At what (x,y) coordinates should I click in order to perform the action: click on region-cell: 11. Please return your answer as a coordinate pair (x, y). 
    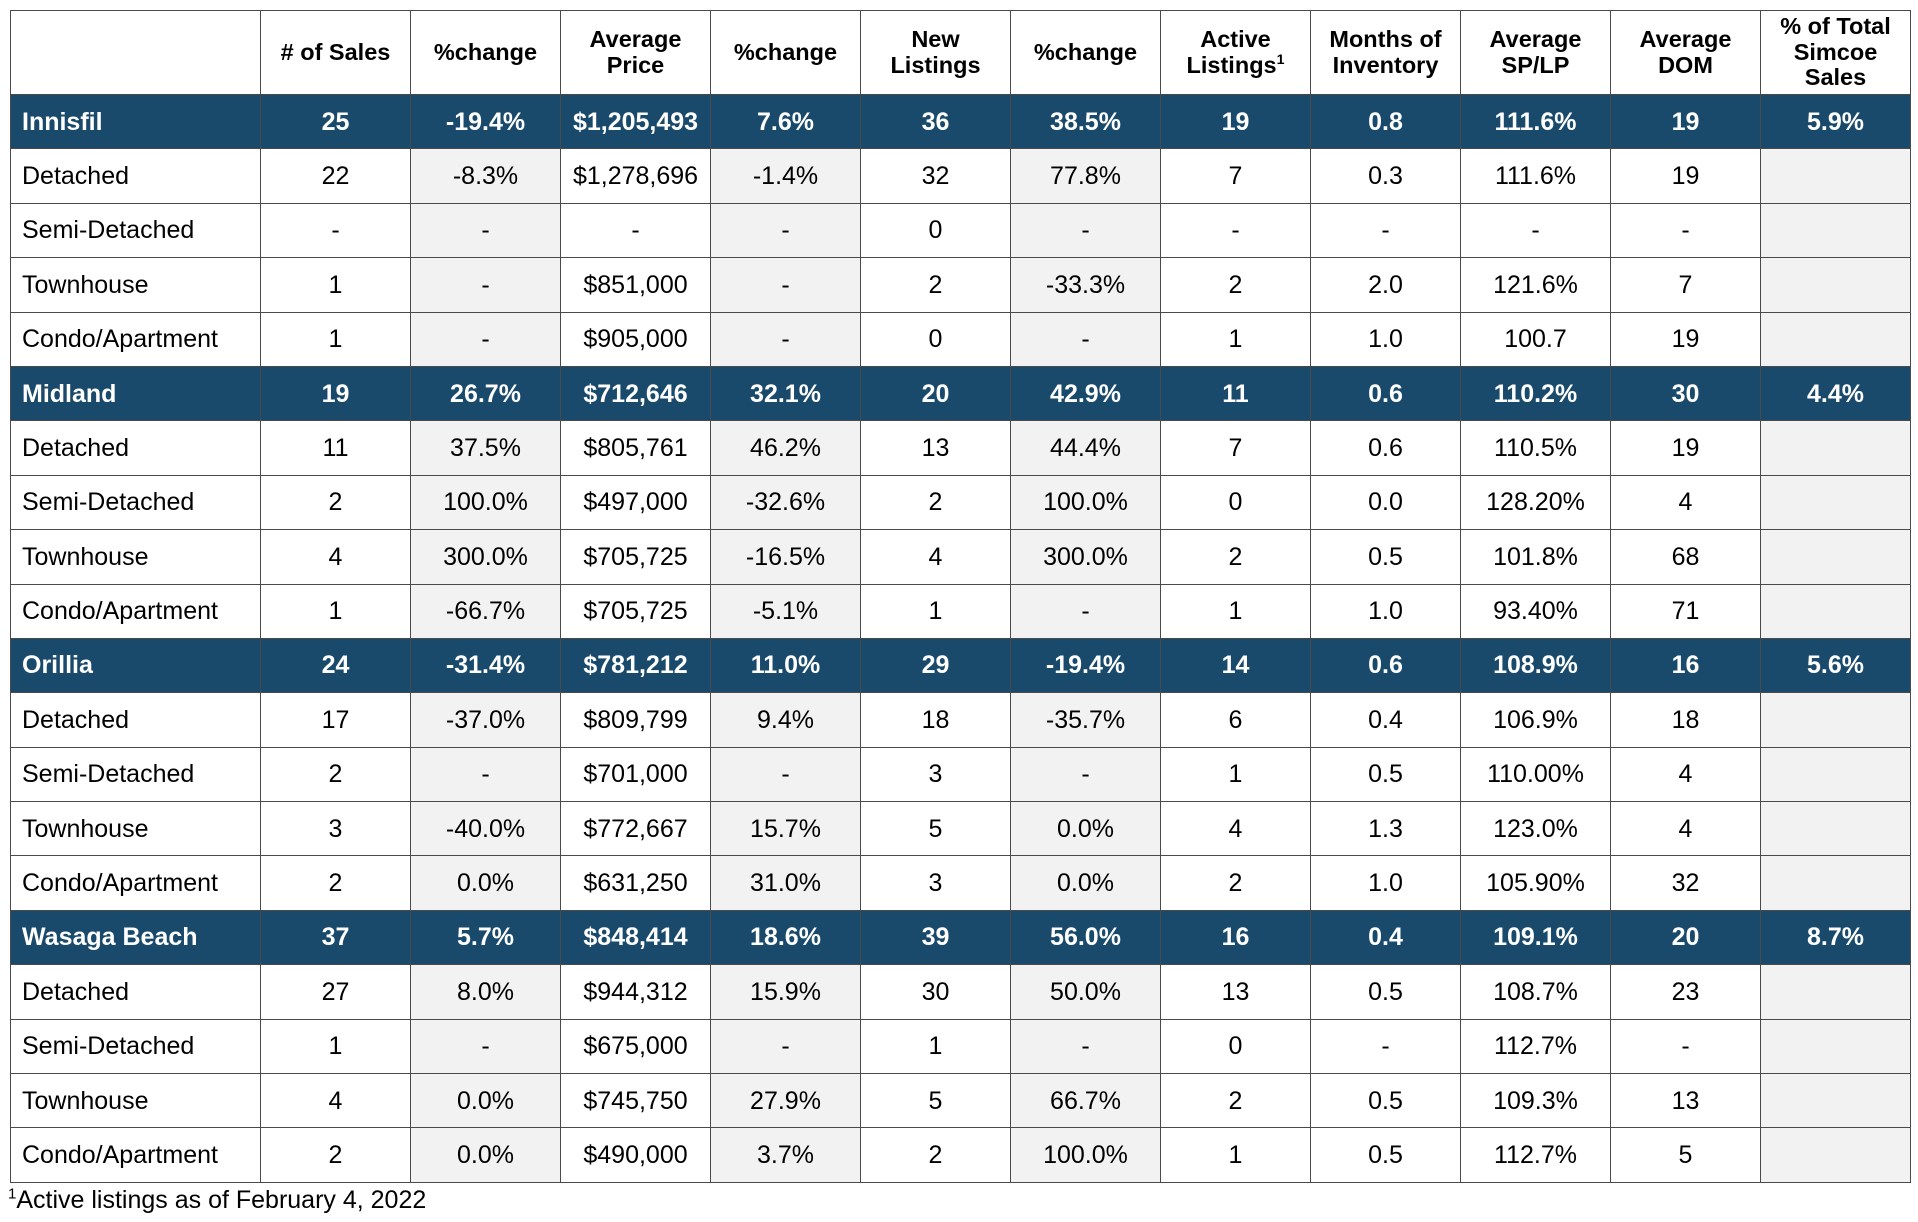
    Looking at the image, I should click on (1235, 393).